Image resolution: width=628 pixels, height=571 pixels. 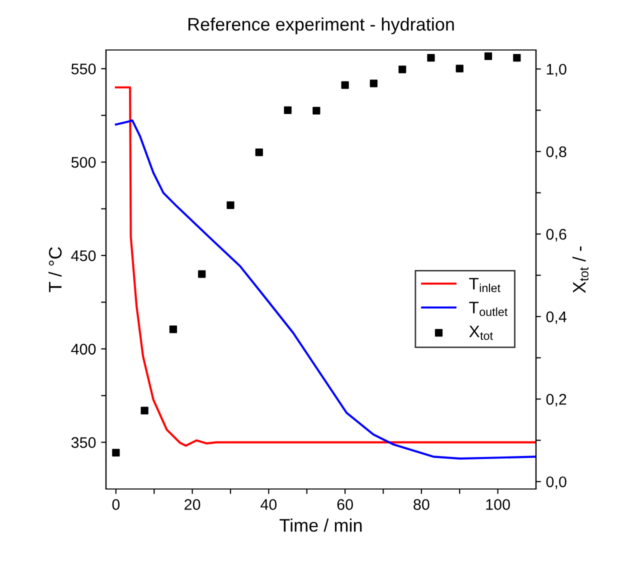 I want to click on y2-tick-label: 0,8, so click(x=556, y=152).